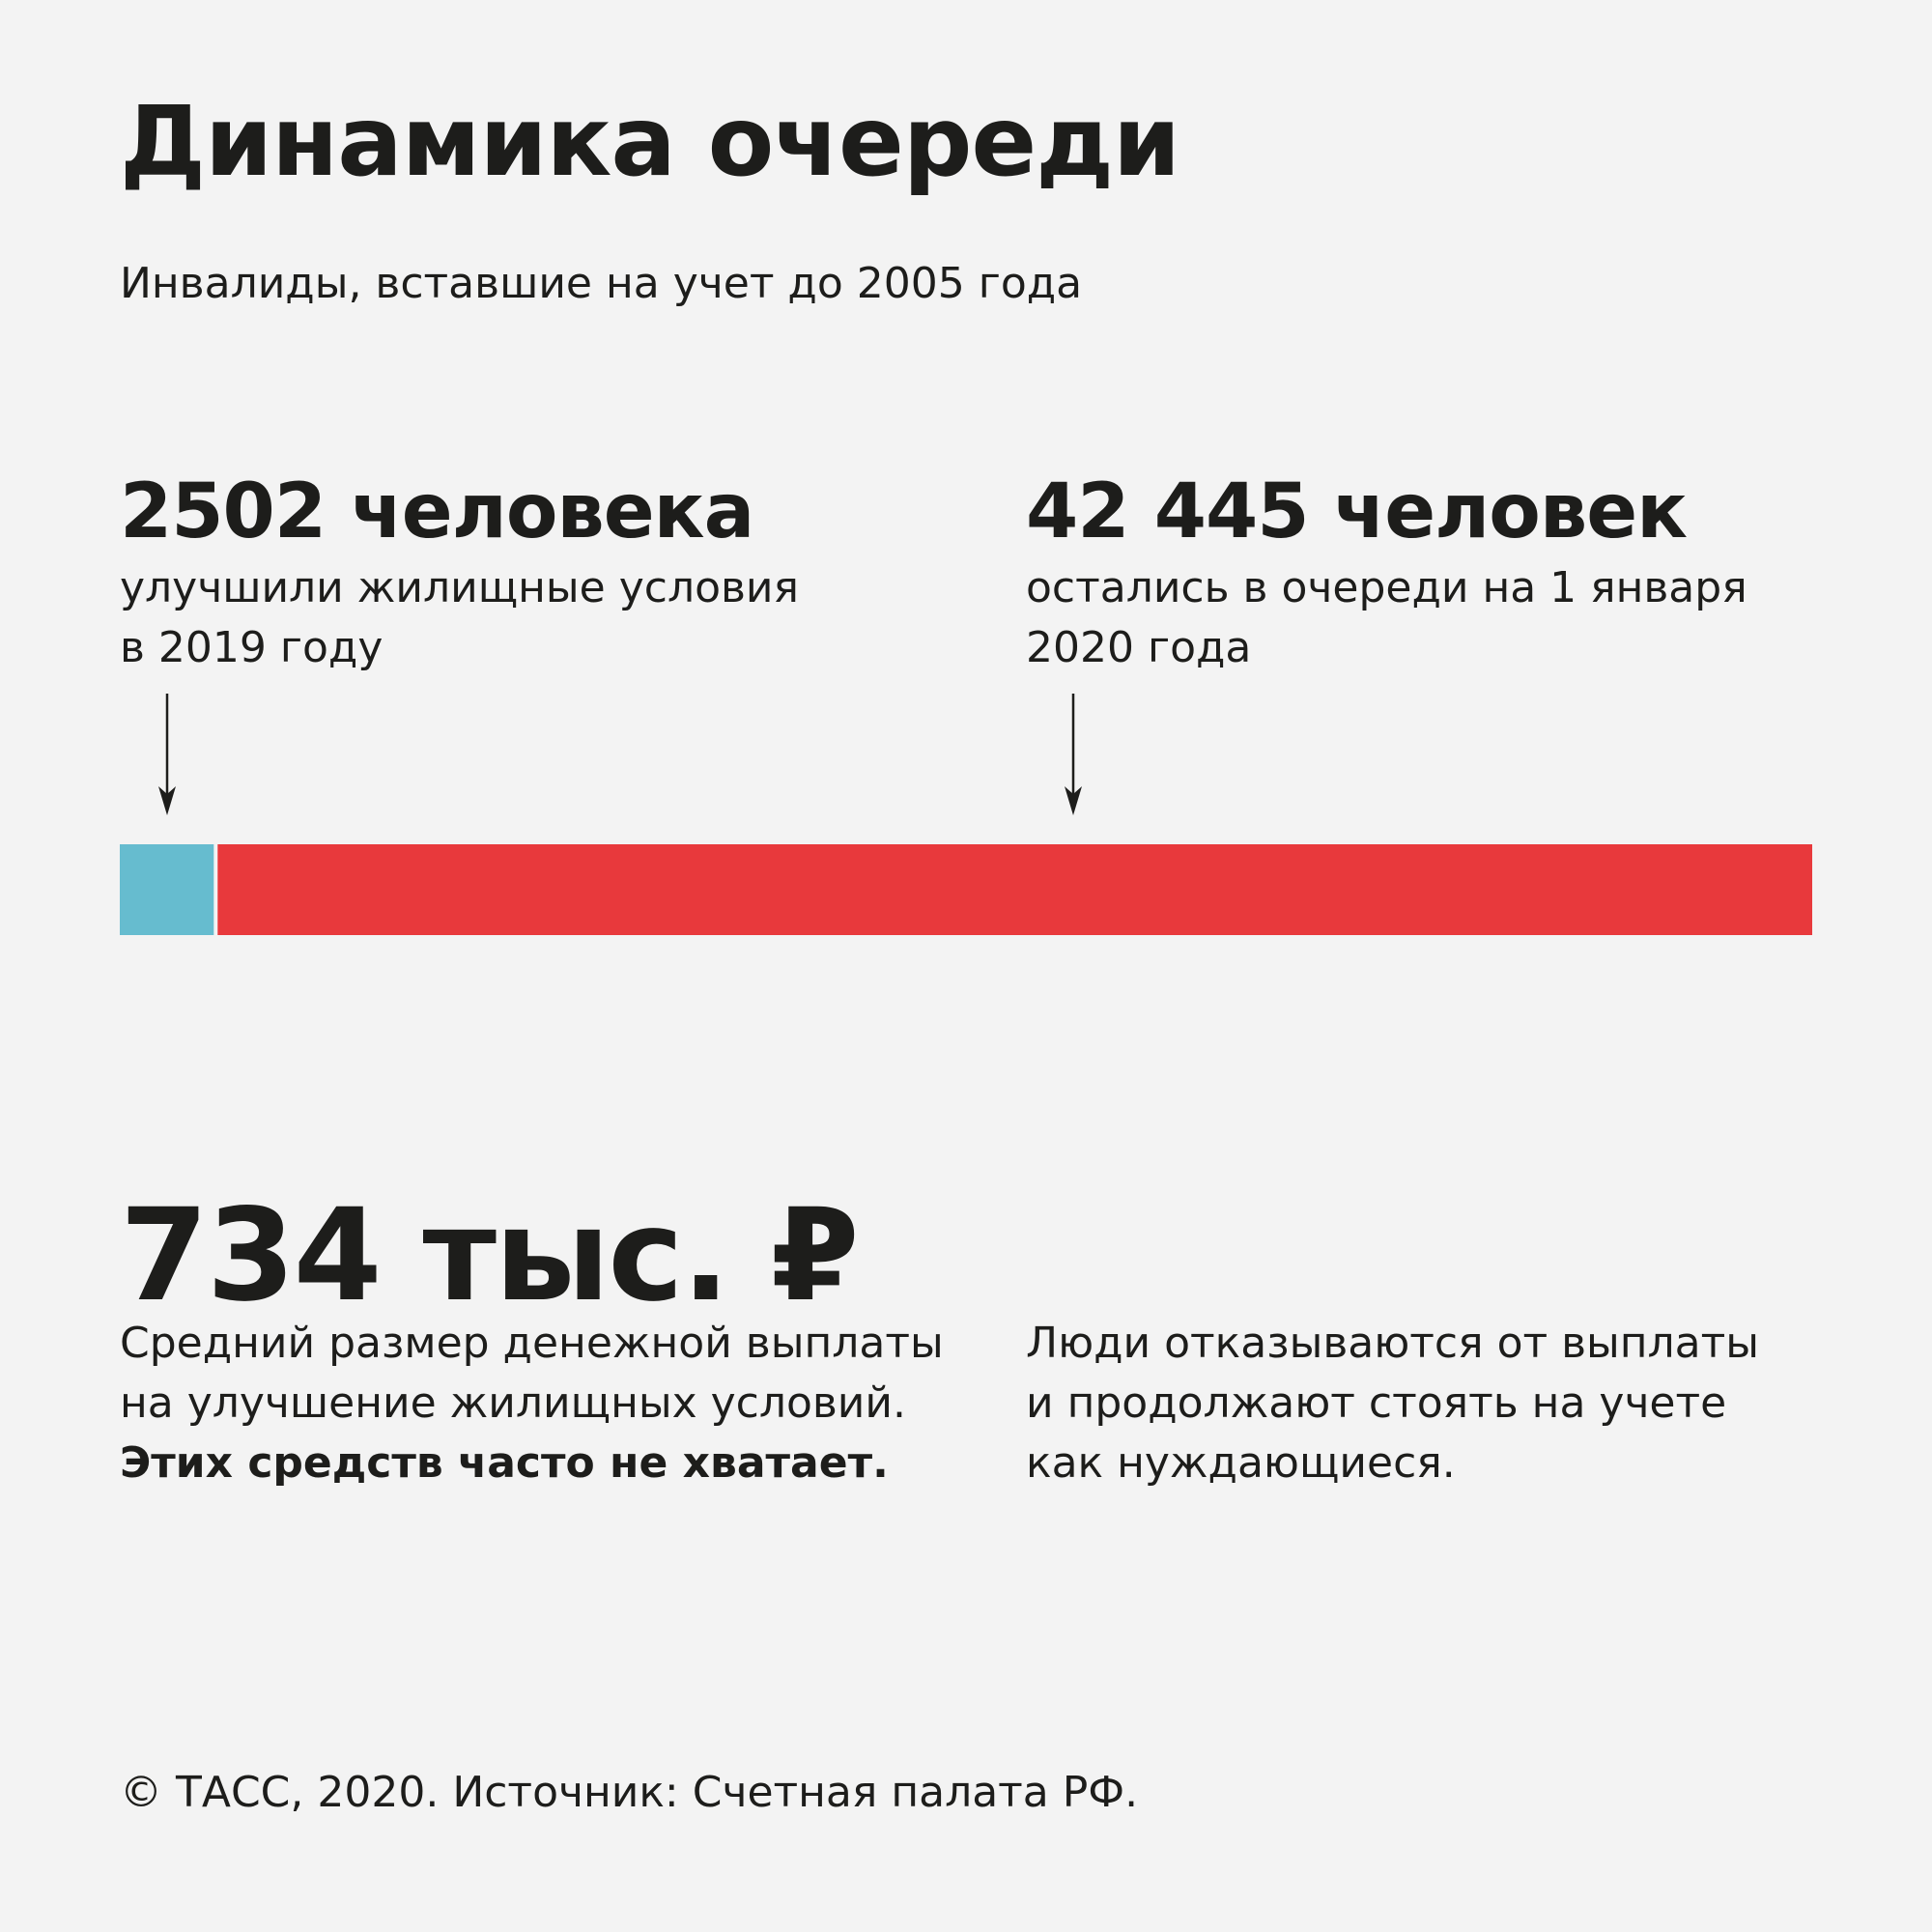 Image resolution: width=1932 pixels, height=1932 pixels. I want to click on stacked-bar-chart, so click(966, 889).